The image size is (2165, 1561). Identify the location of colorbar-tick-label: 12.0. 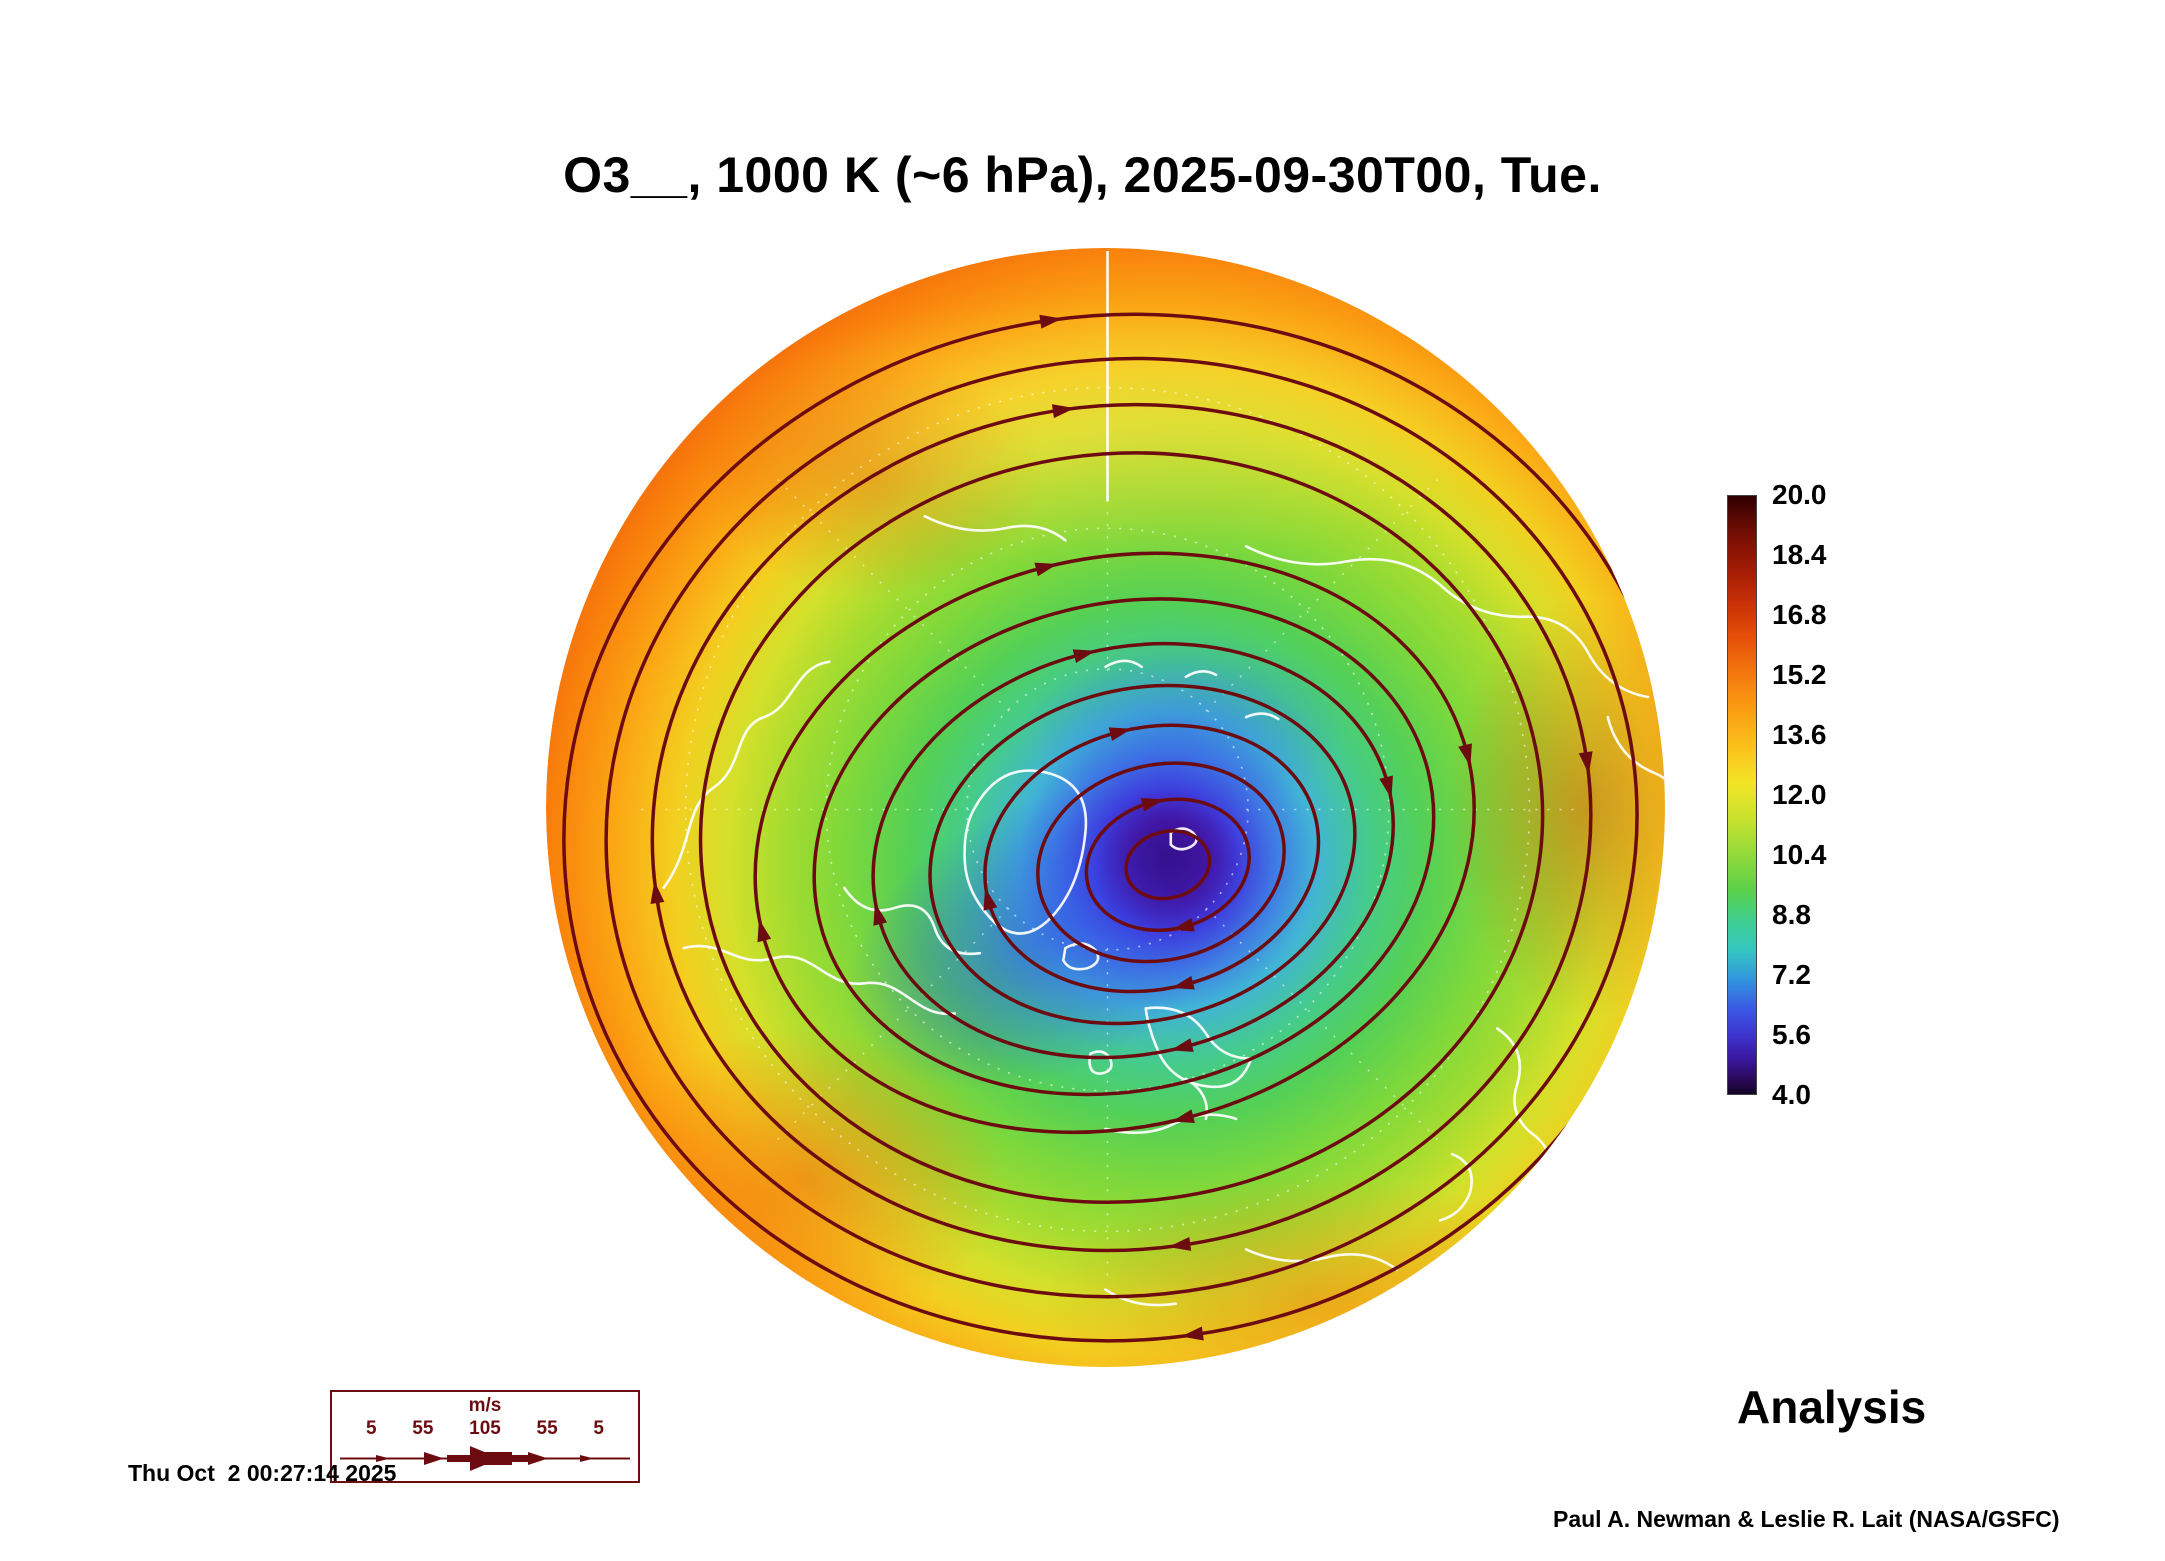
(1799, 794).